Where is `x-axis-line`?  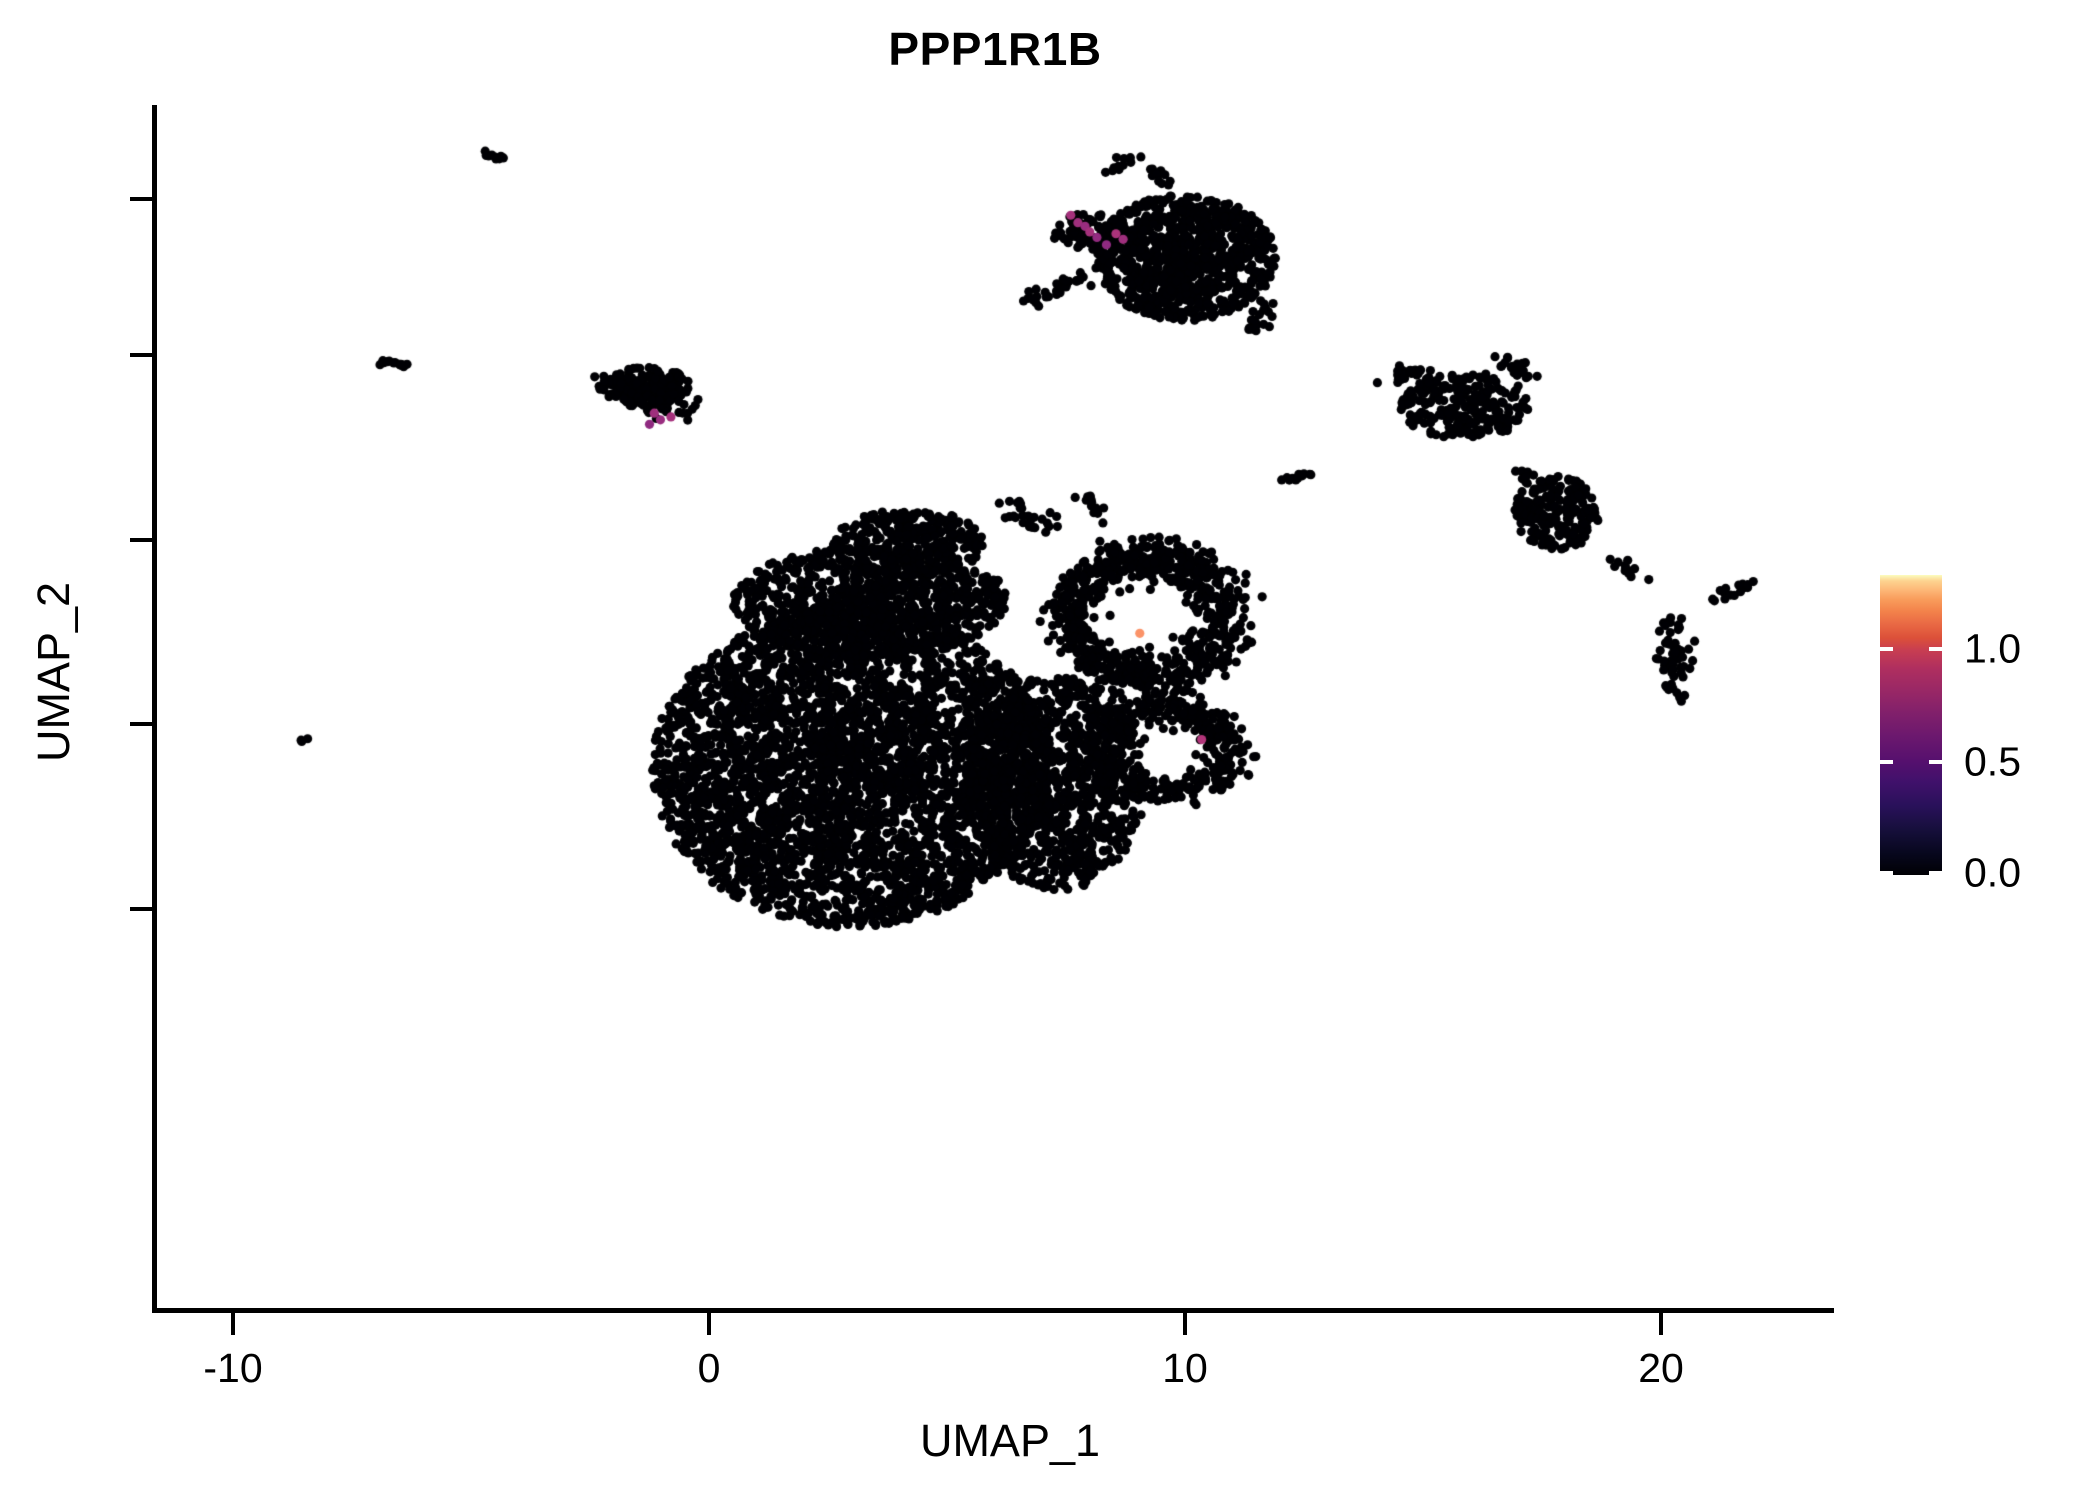 x-axis-line is located at coordinates (993, 1310).